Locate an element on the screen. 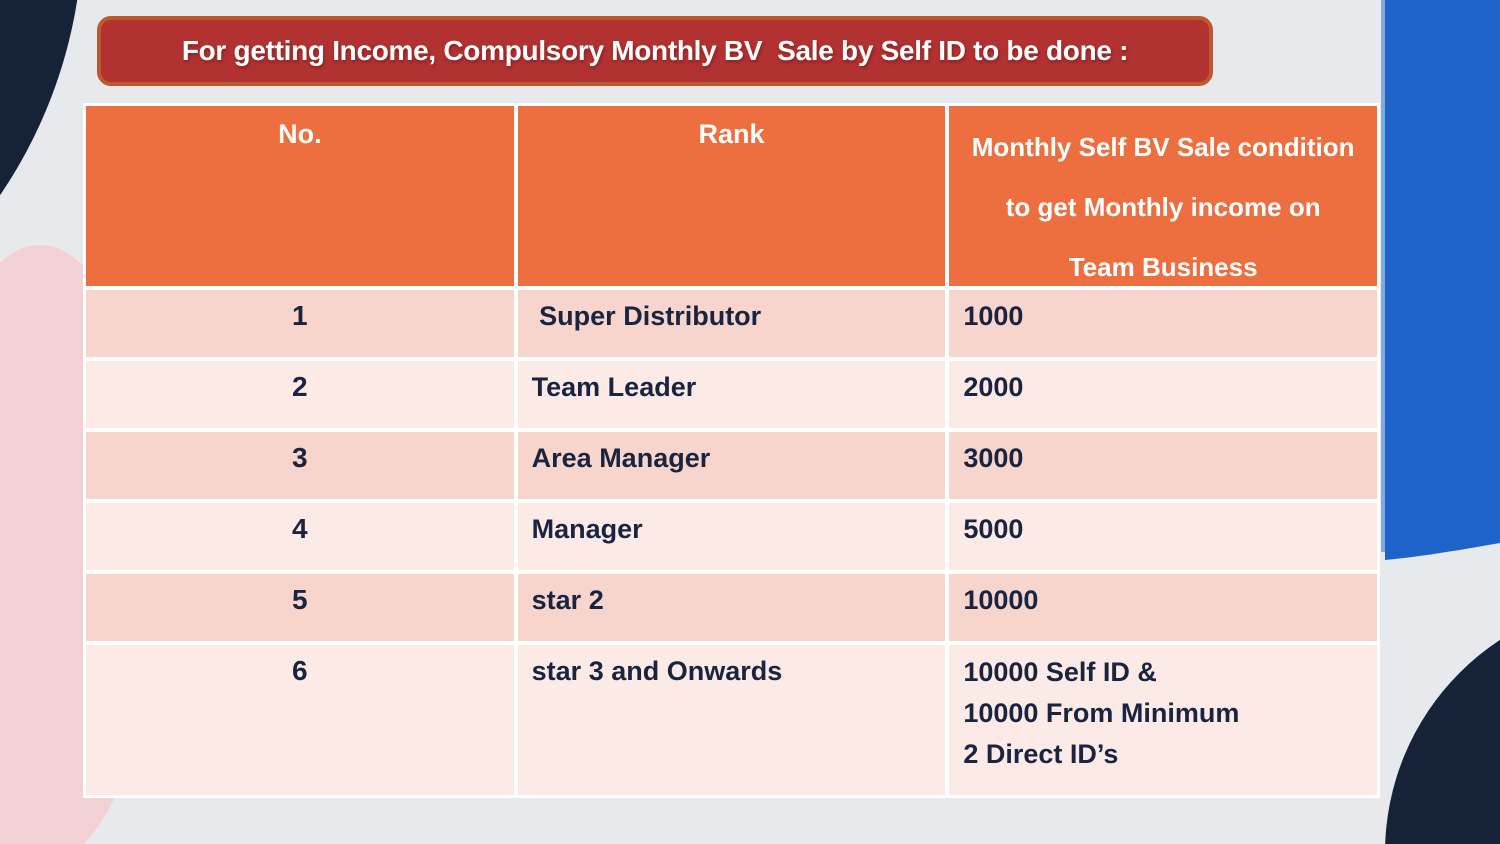 Image resolution: width=1500 pixels, height=844 pixels. cell-condition: 1000 is located at coordinates (1163, 323).